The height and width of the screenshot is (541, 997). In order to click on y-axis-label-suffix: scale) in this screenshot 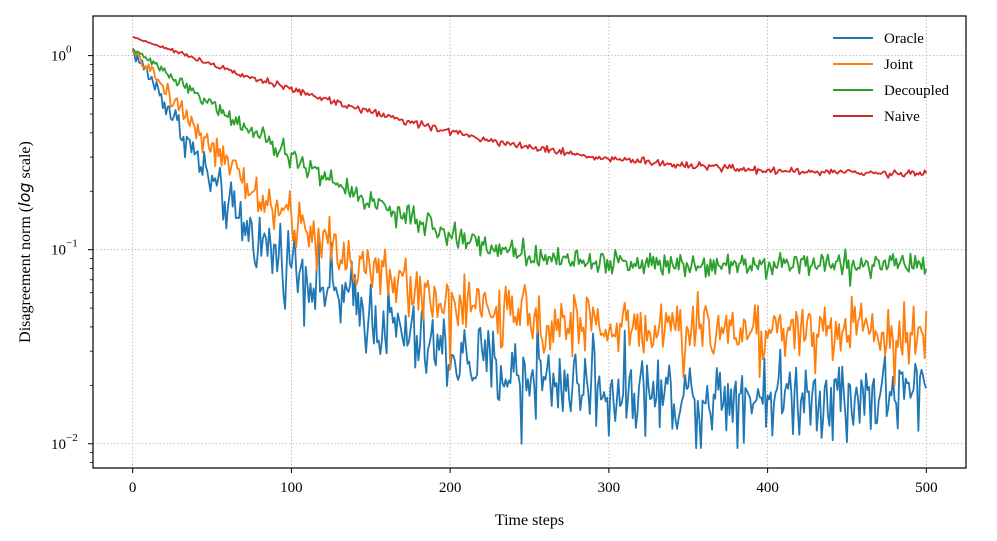, I will do `click(25, 161)`.